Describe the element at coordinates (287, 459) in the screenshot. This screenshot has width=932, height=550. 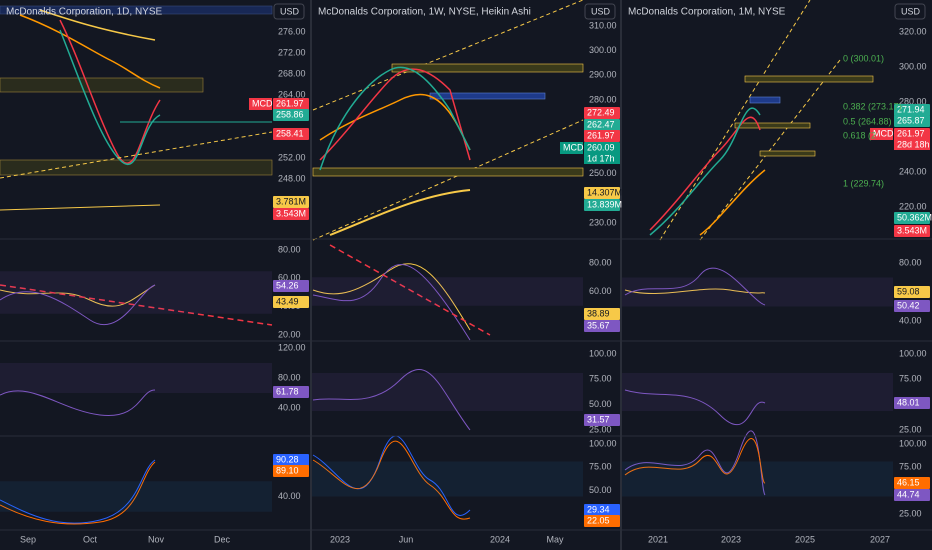
I see `price-label: 90.28` at that location.